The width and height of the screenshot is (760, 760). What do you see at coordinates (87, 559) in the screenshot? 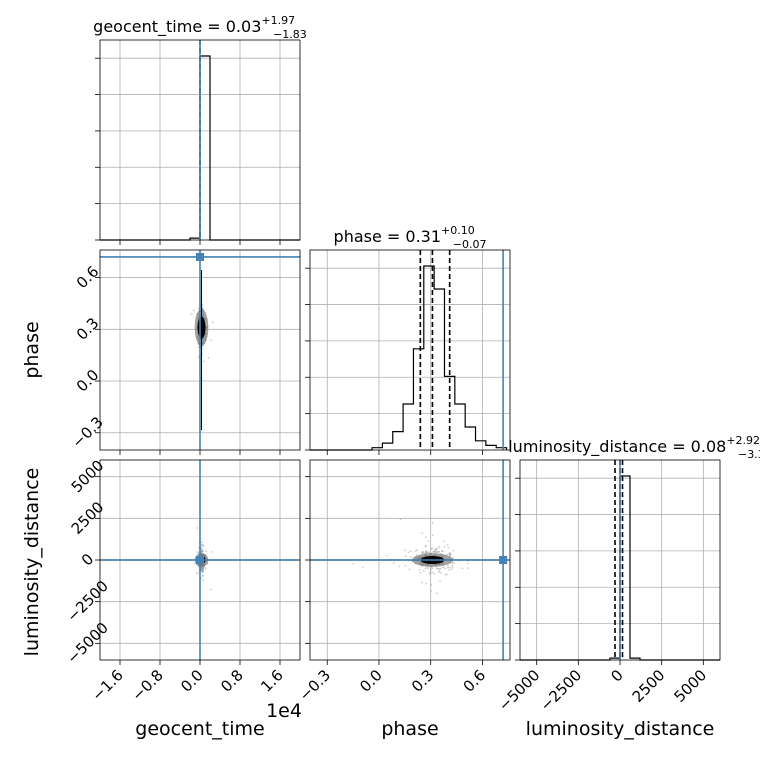
I see `y-tick-label: 0` at bounding box center [87, 559].